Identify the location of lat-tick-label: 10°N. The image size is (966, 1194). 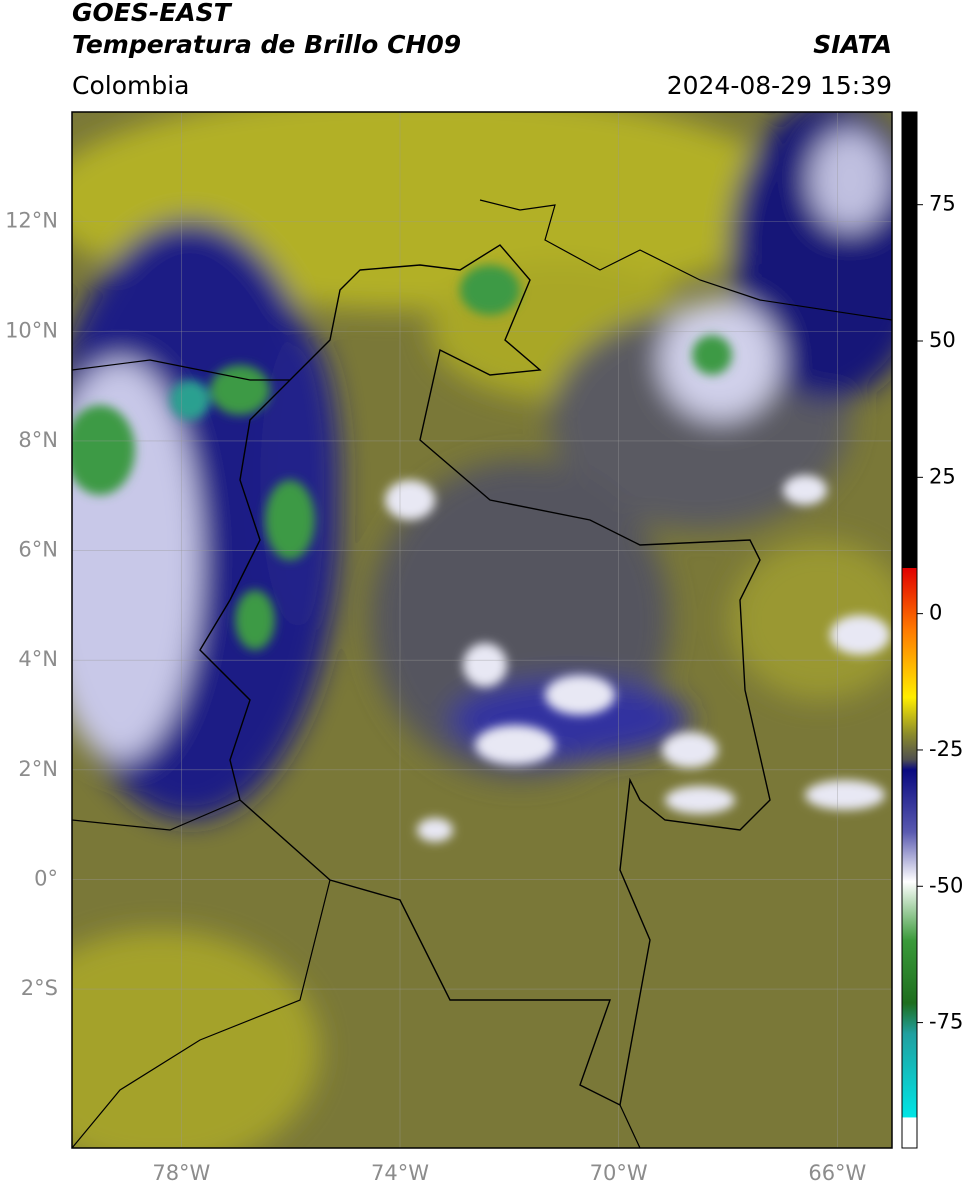
(31, 330).